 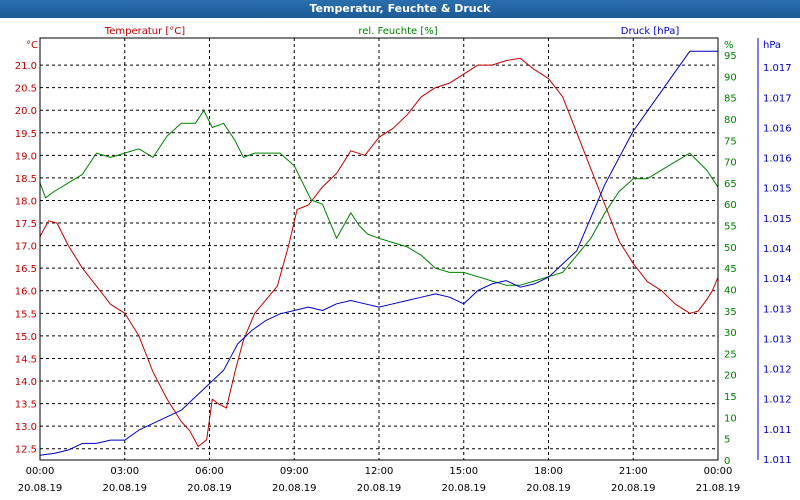 I want to click on temperature-tick-label: 17.5, so click(x=26, y=224).